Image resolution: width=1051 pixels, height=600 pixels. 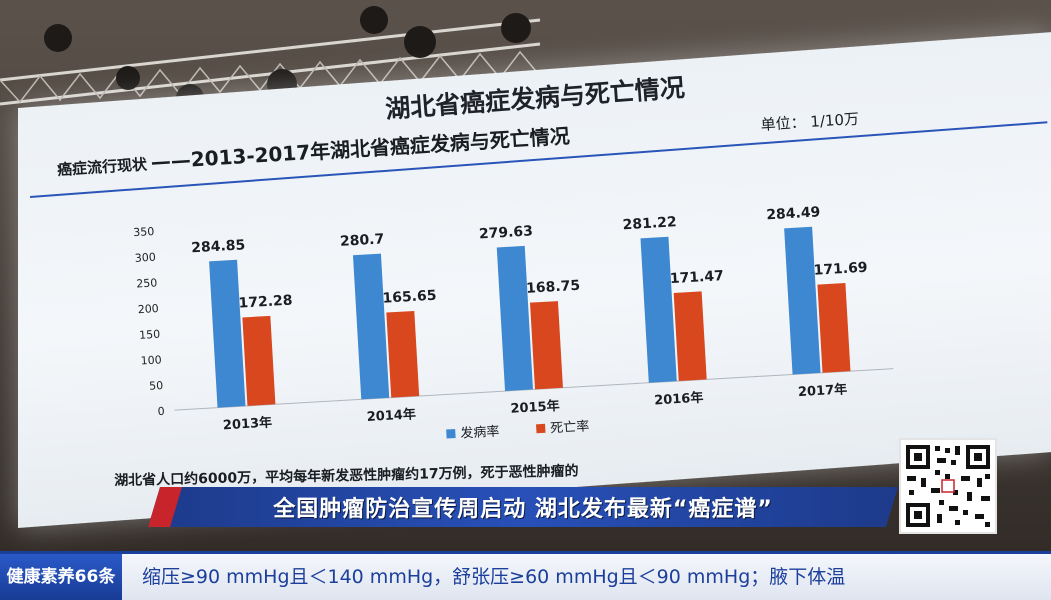 What do you see at coordinates (506, 232) in the screenshot?
I see `data-label: 279.63` at bounding box center [506, 232].